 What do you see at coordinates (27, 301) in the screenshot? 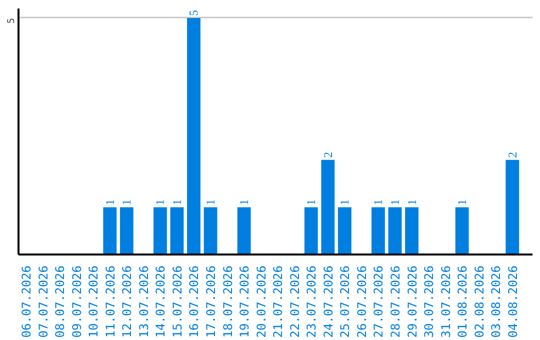
I see `x-tick-label: 06.07.2026` at bounding box center [27, 301].